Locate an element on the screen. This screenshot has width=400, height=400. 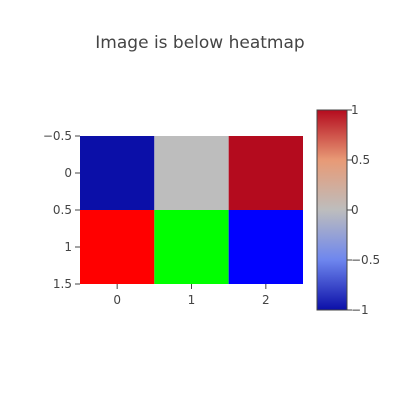
x-tick-label: 0 is located at coordinates (117, 300).